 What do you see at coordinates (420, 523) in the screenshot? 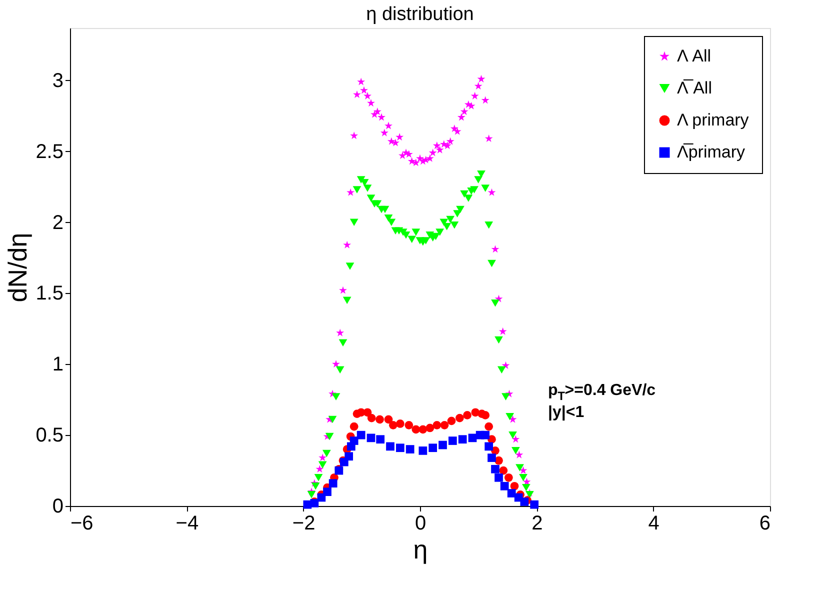
I see `x-tick-label: 0` at bounding box center [420, 523].